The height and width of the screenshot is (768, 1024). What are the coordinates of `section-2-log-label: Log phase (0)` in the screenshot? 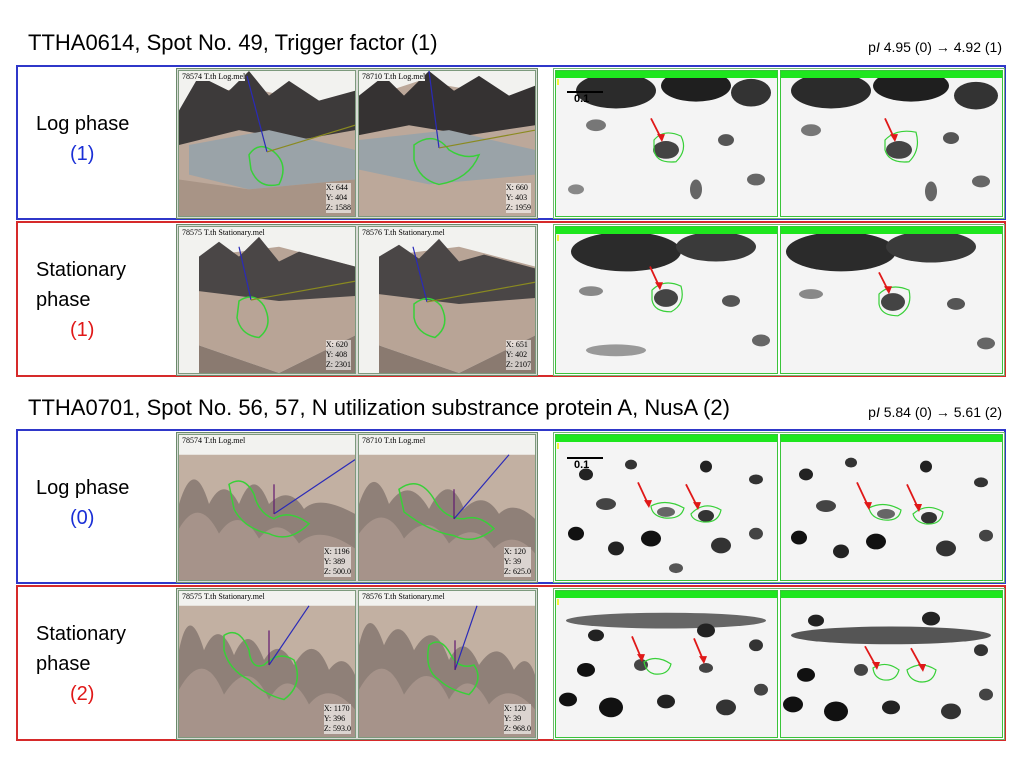 It's located at (83, 503).